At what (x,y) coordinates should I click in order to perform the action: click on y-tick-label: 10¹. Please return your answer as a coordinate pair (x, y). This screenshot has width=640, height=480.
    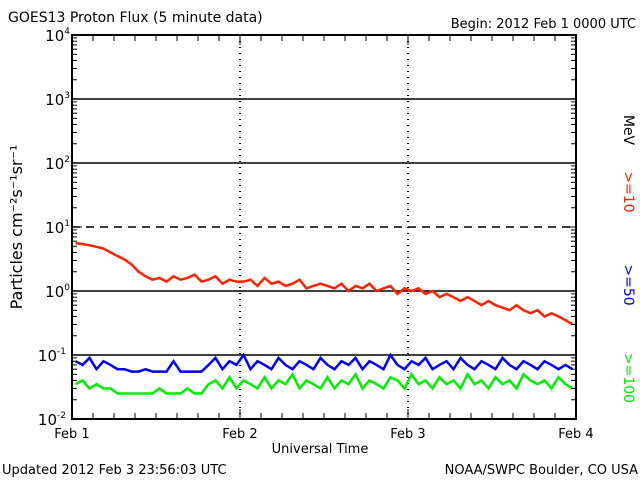
    Looking at the image, I should click on (57, 228).